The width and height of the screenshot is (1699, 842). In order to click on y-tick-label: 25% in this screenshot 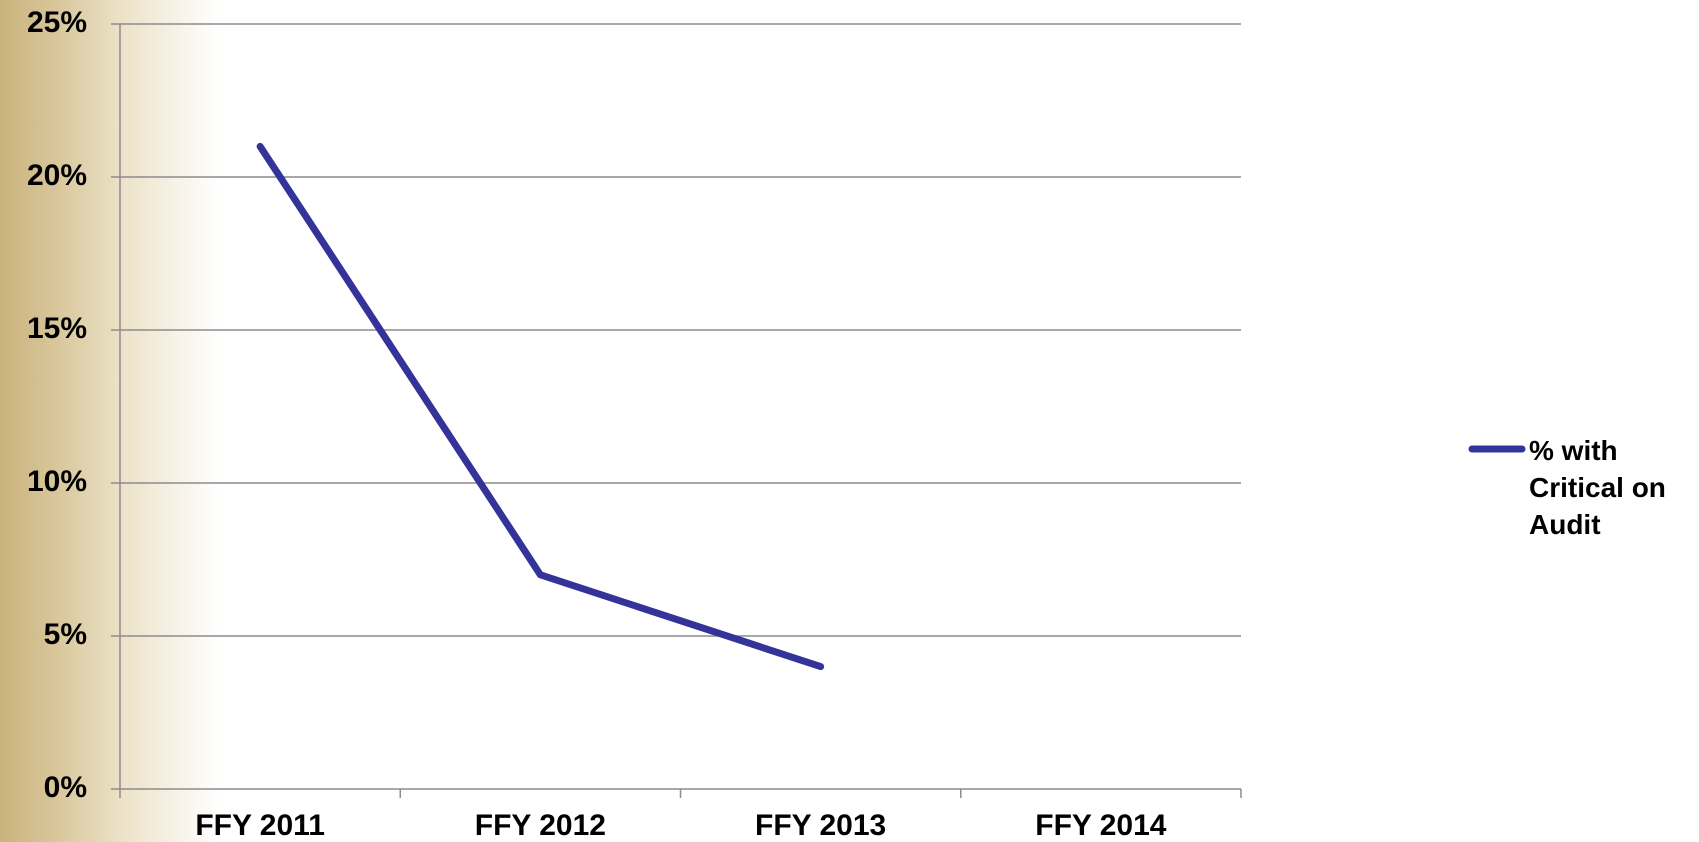, I will do `click(57, 22)`.